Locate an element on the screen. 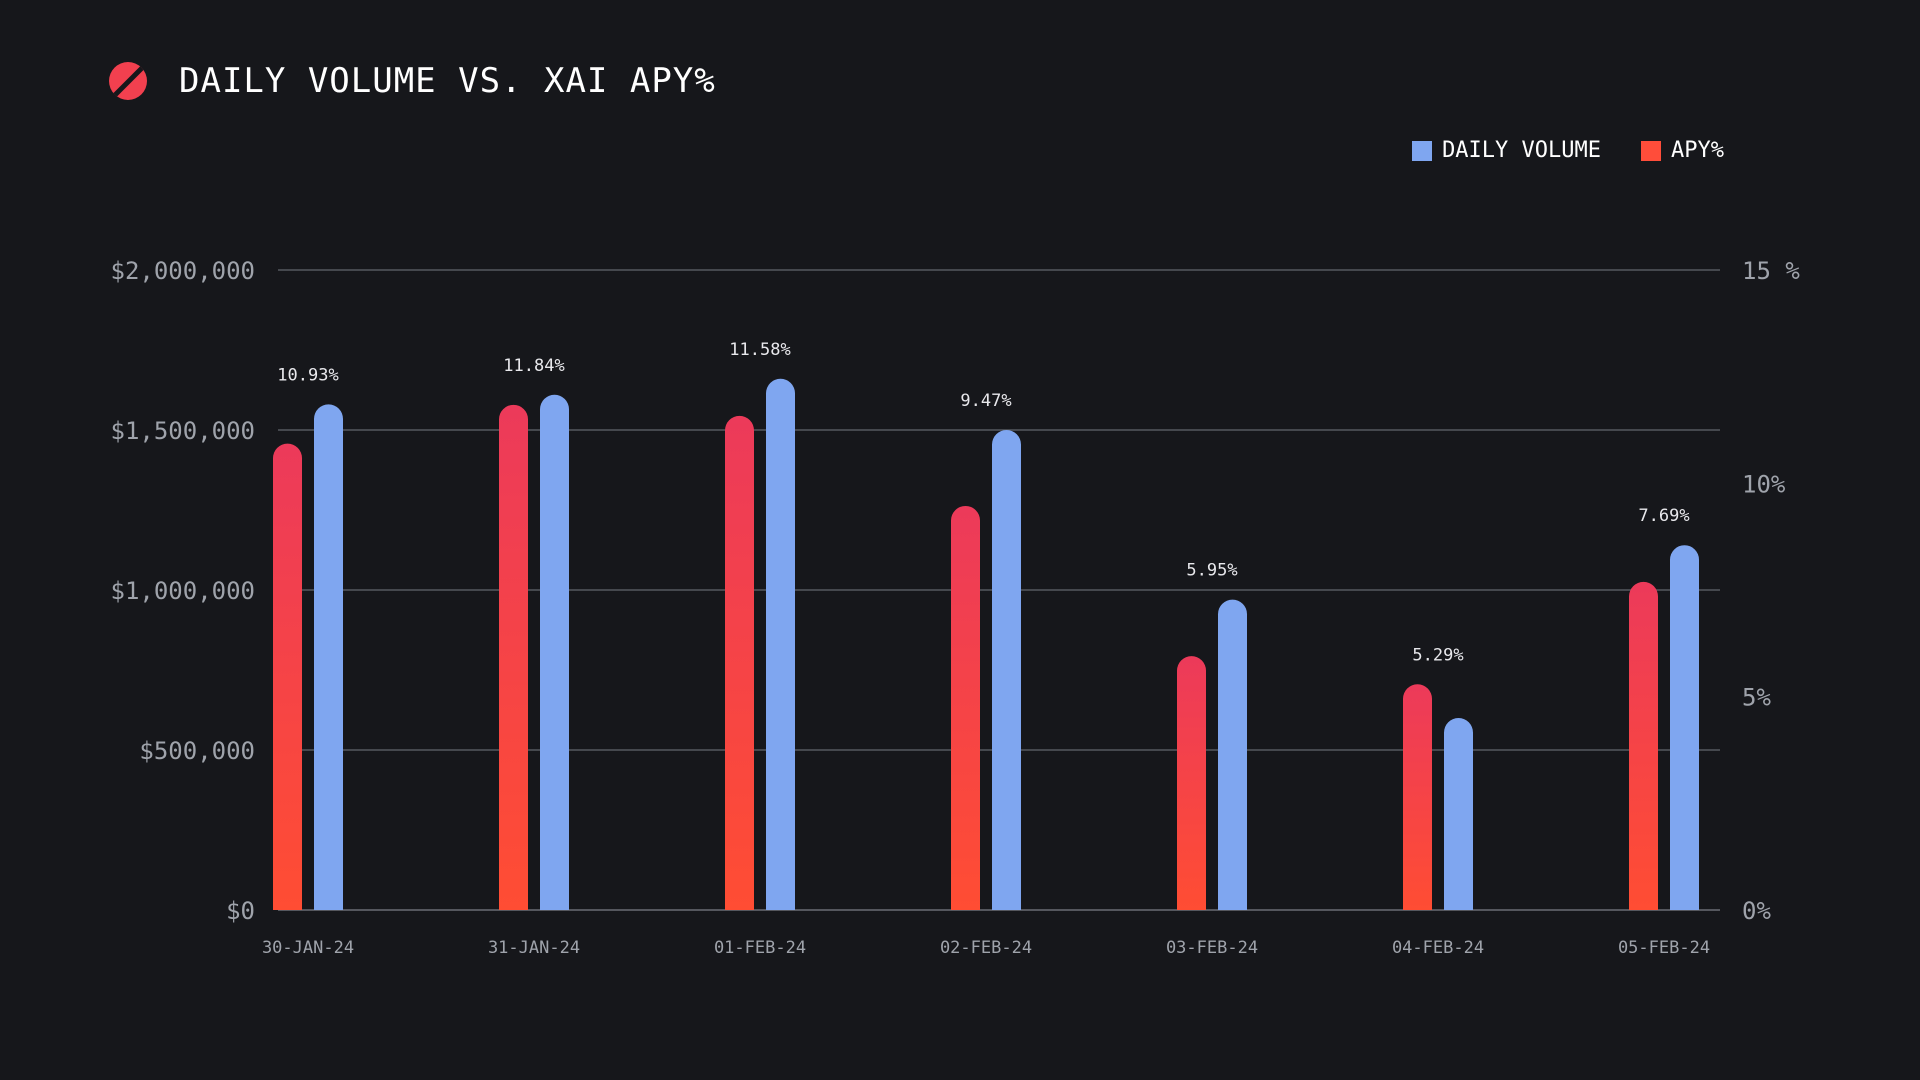 Image resolution: width=1920 pixels, height=1080 pixels. legend-item-daily-volume: DAILY VOLUME is located at coordinates (1506, 150).